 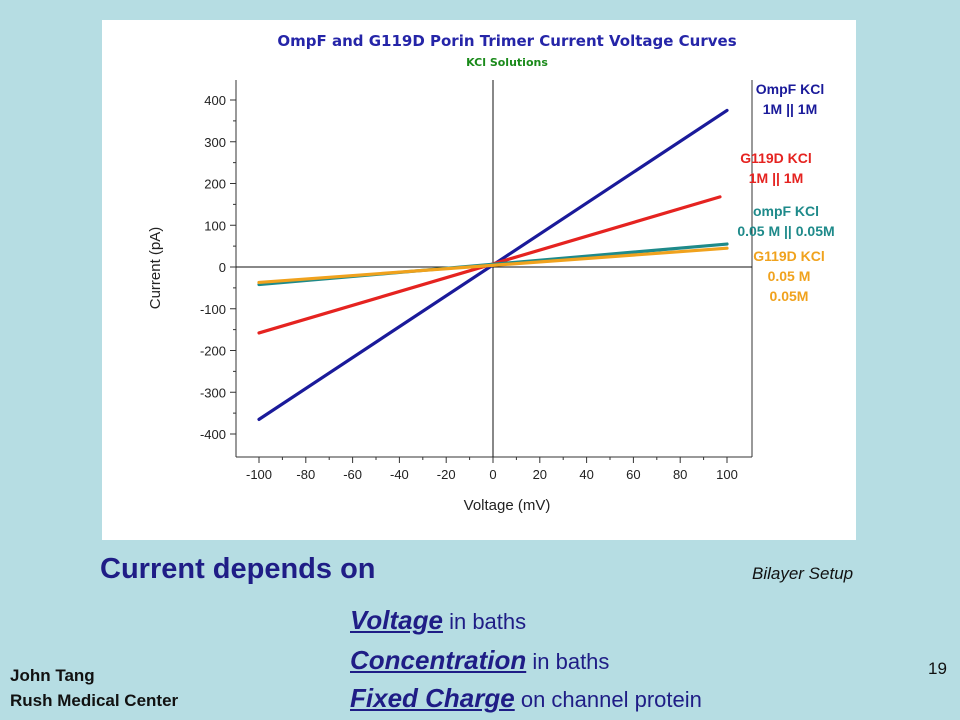 I want to click on legend-label-1: 1M || 1M, so click(x=776, y=178).